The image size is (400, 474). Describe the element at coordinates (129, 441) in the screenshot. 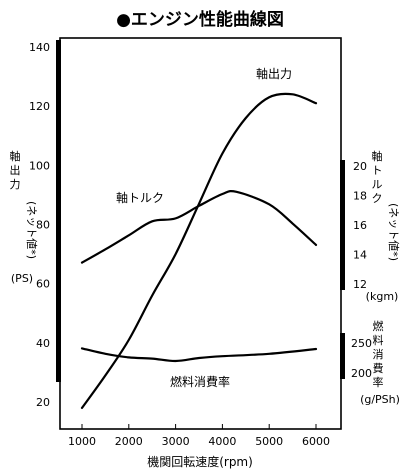

I see `x-tick-label: 2000` at that location.